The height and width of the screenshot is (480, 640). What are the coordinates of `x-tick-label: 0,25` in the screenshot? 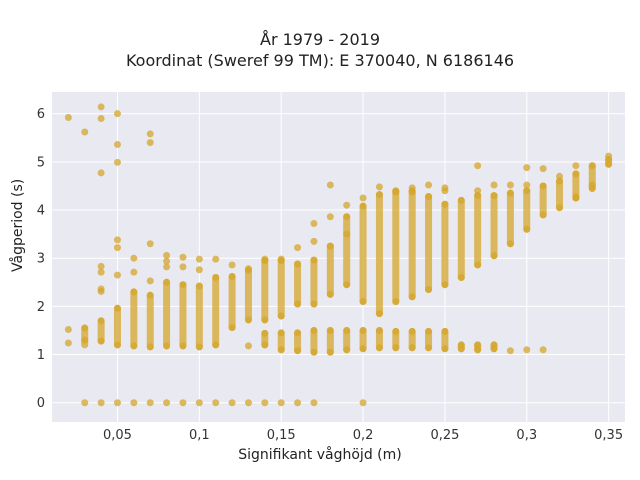 It's located at (444, 435).